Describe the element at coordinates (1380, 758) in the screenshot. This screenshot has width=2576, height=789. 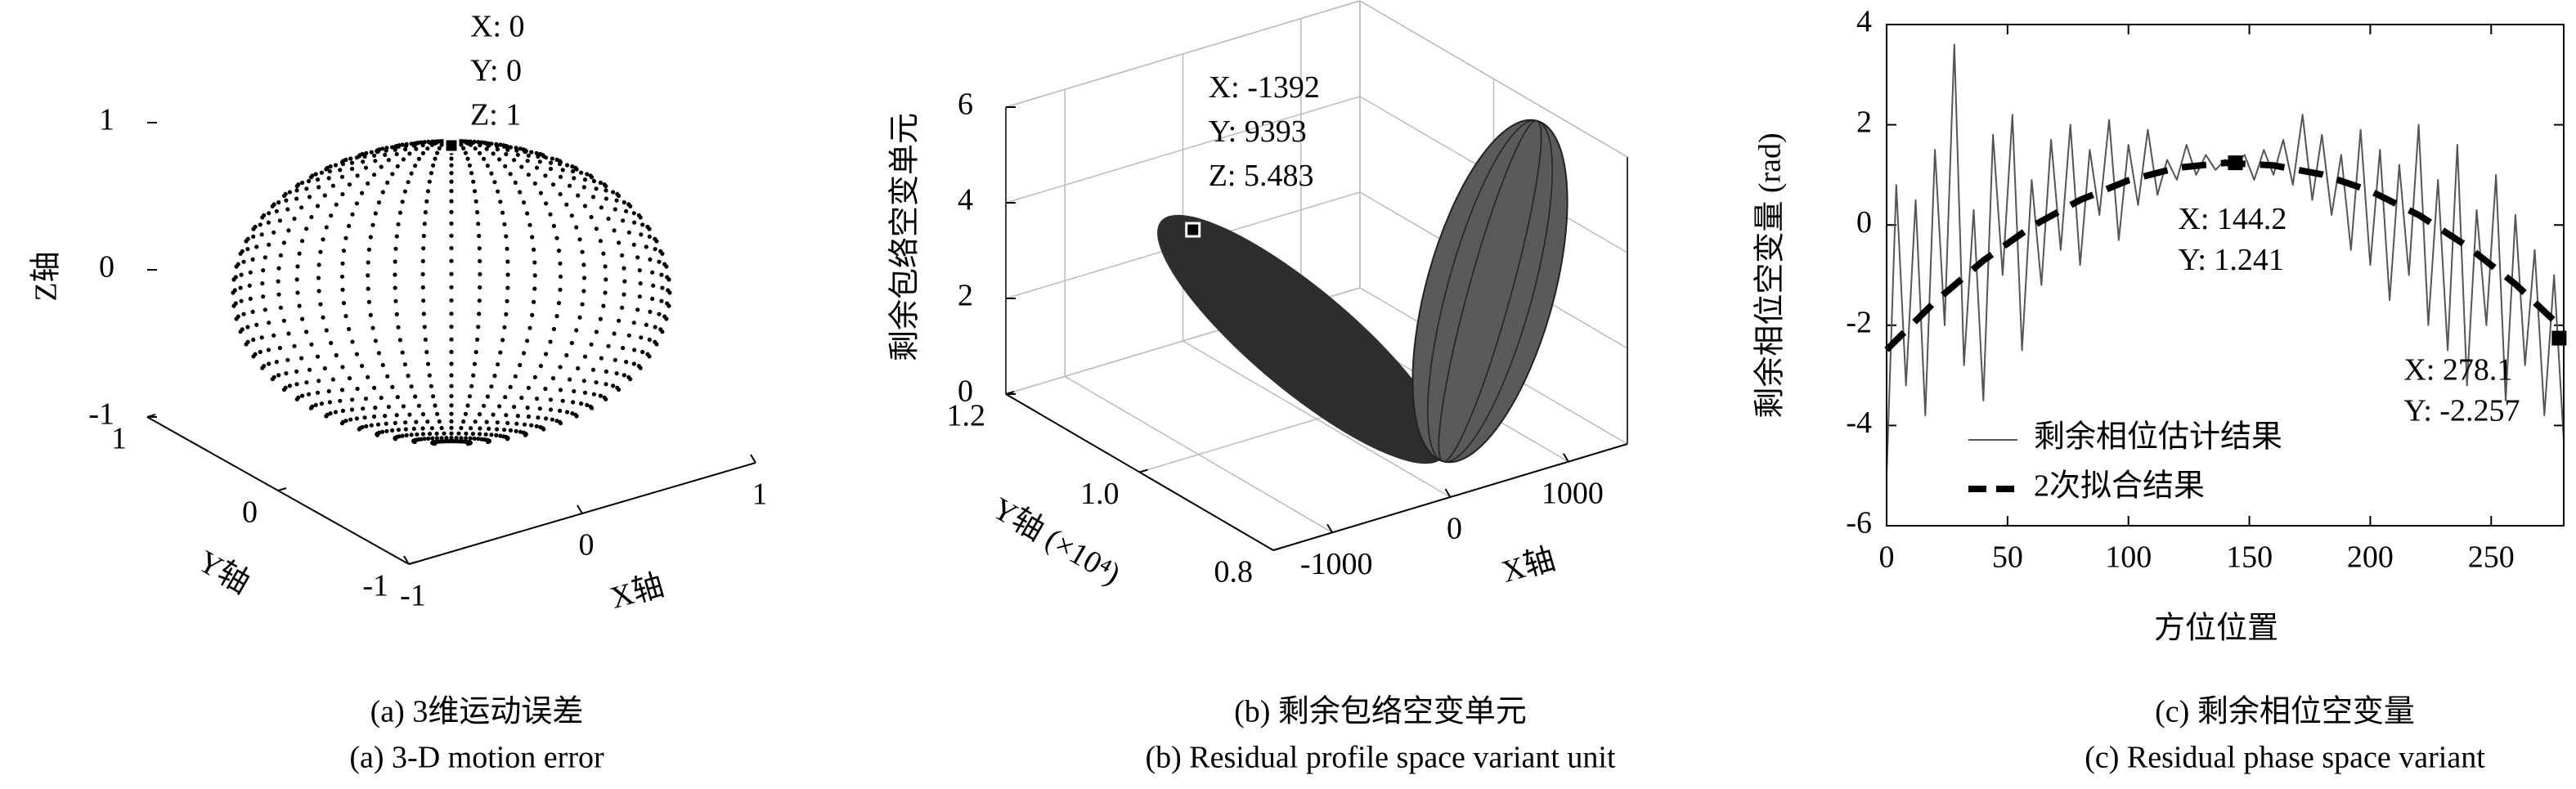
I see `caption-en: (b) Residual profile space variant unit` at that location.